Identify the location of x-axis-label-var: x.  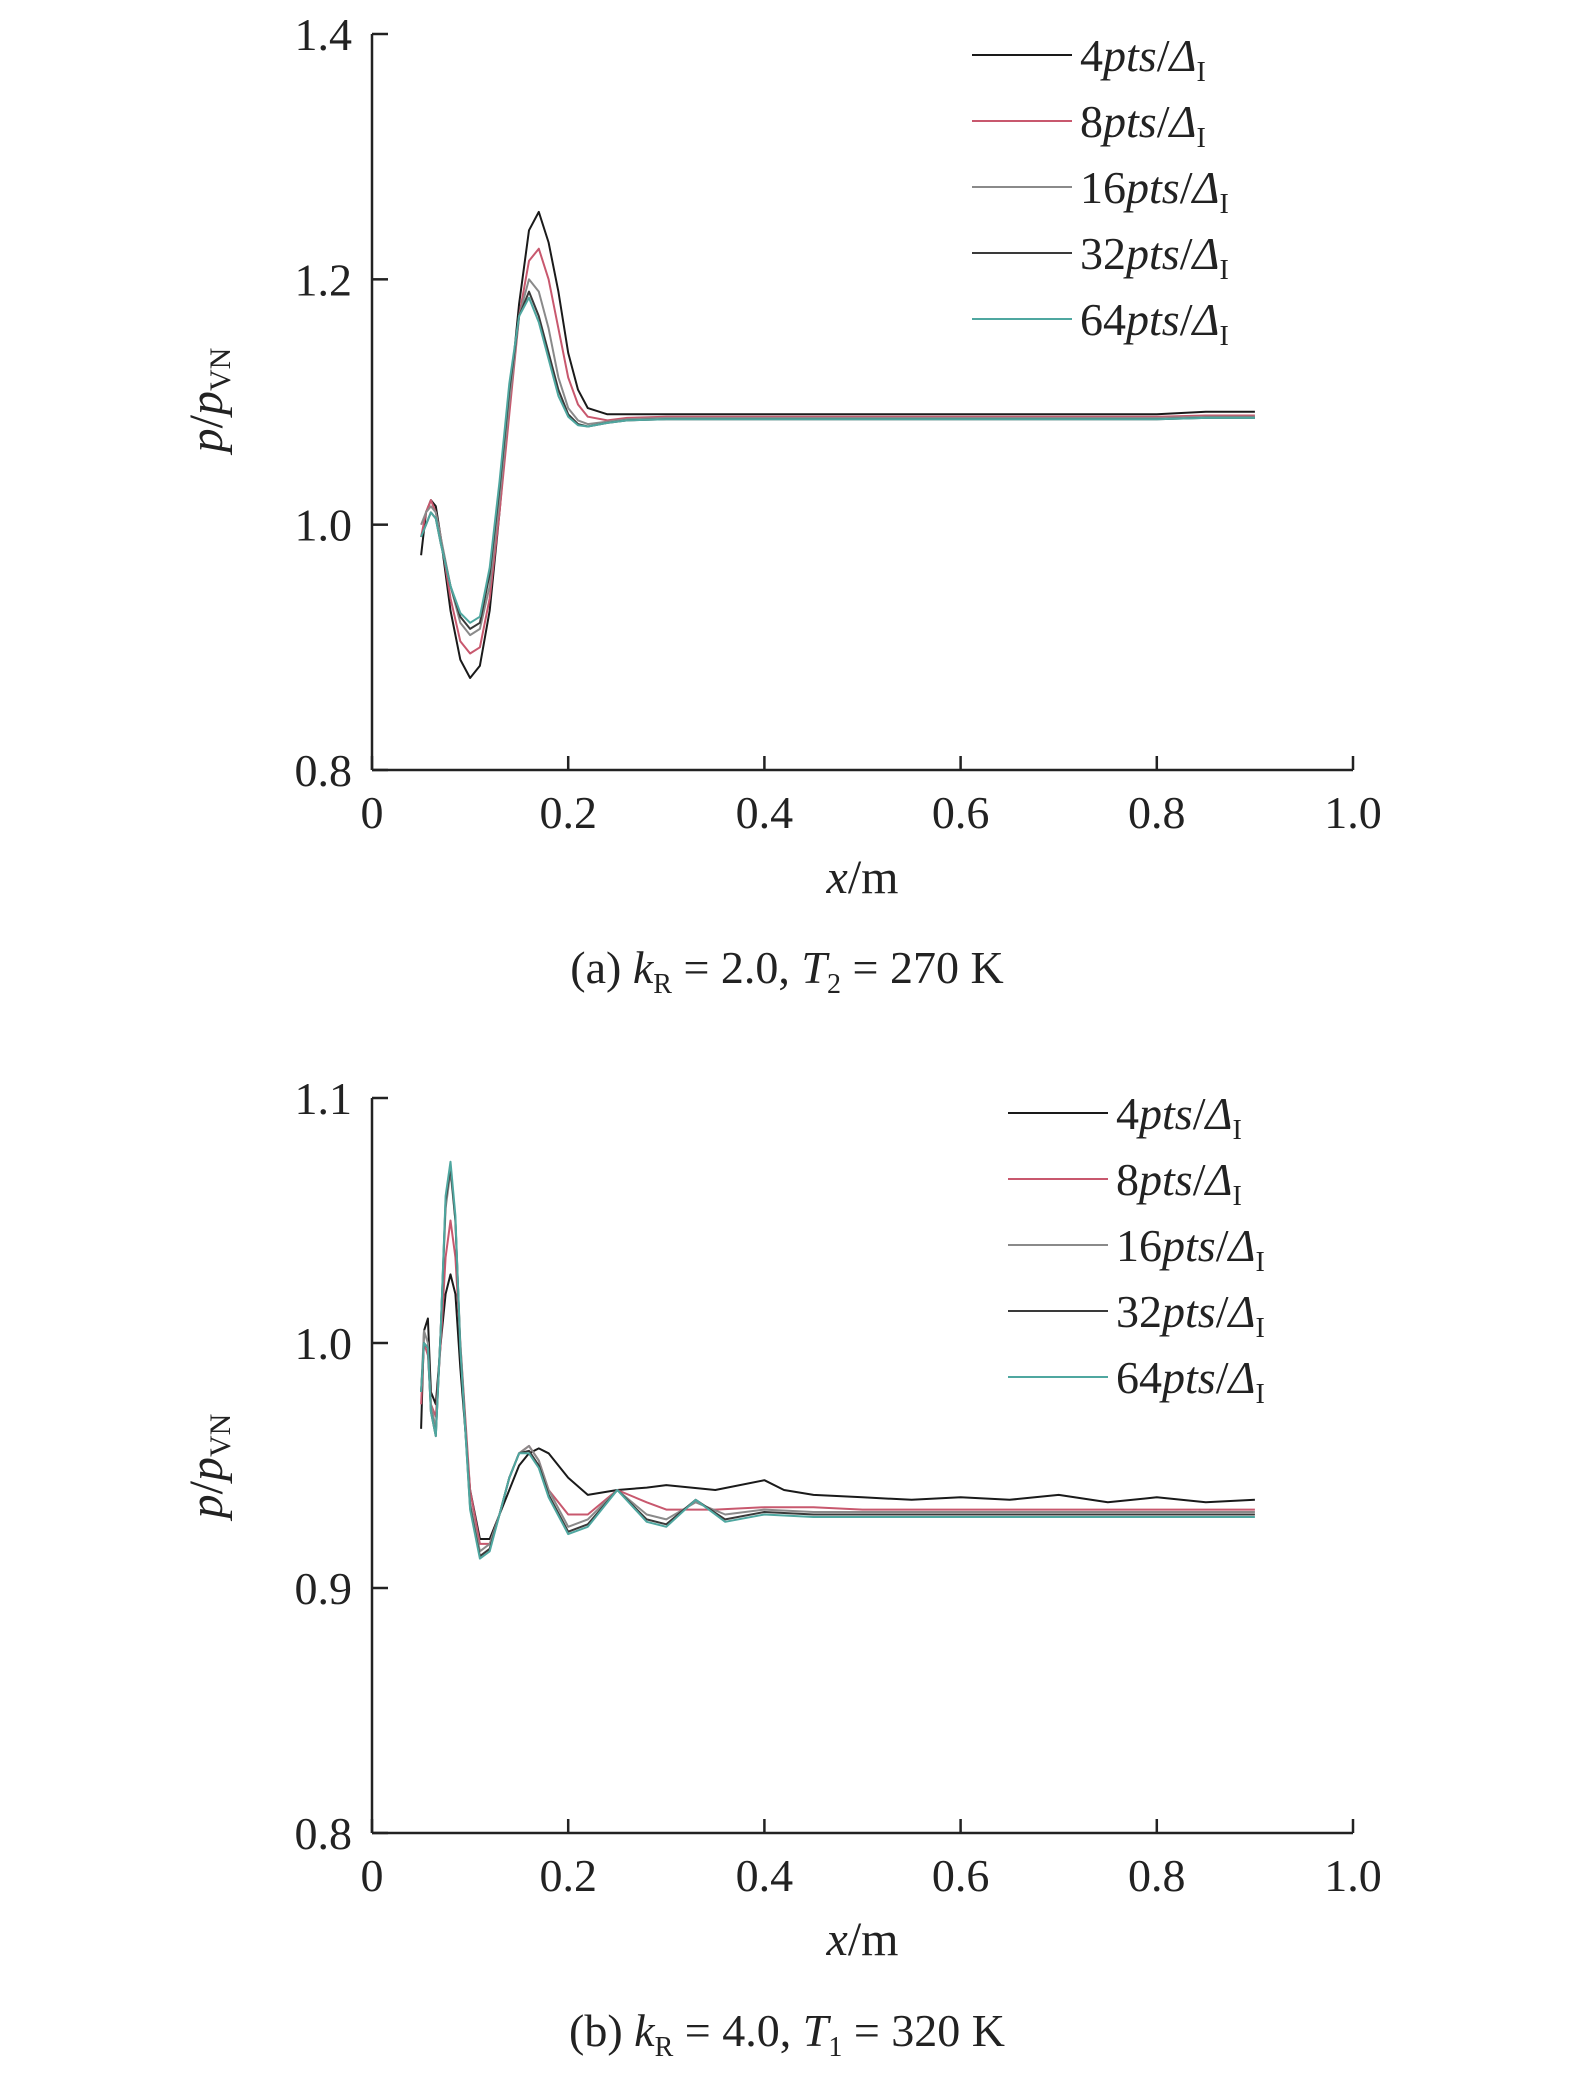
(837, 1939).